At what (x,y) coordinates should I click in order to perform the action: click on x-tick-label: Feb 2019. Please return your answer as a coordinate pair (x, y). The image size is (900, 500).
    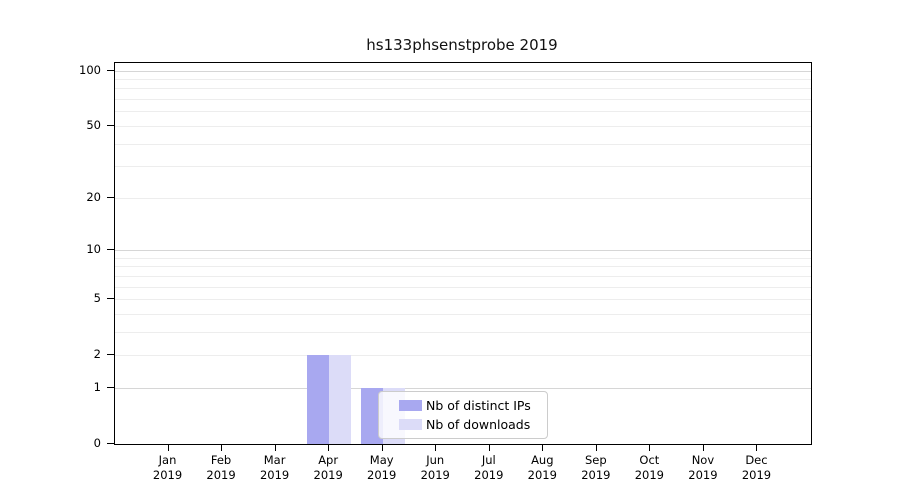
    Looking at the image, I should click on (221, 467).